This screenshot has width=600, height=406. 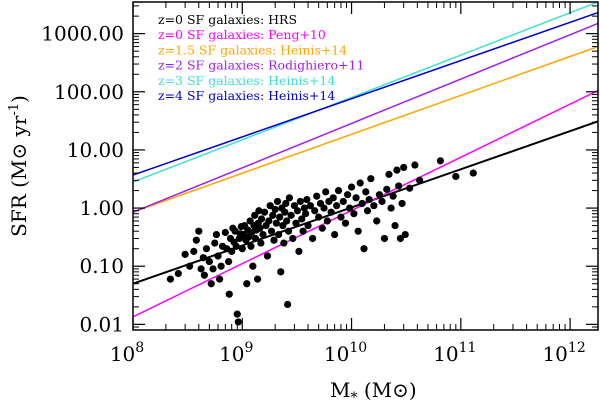 I want to click on x-tick-label: 10¹⁰, so click(x=345, y=353).